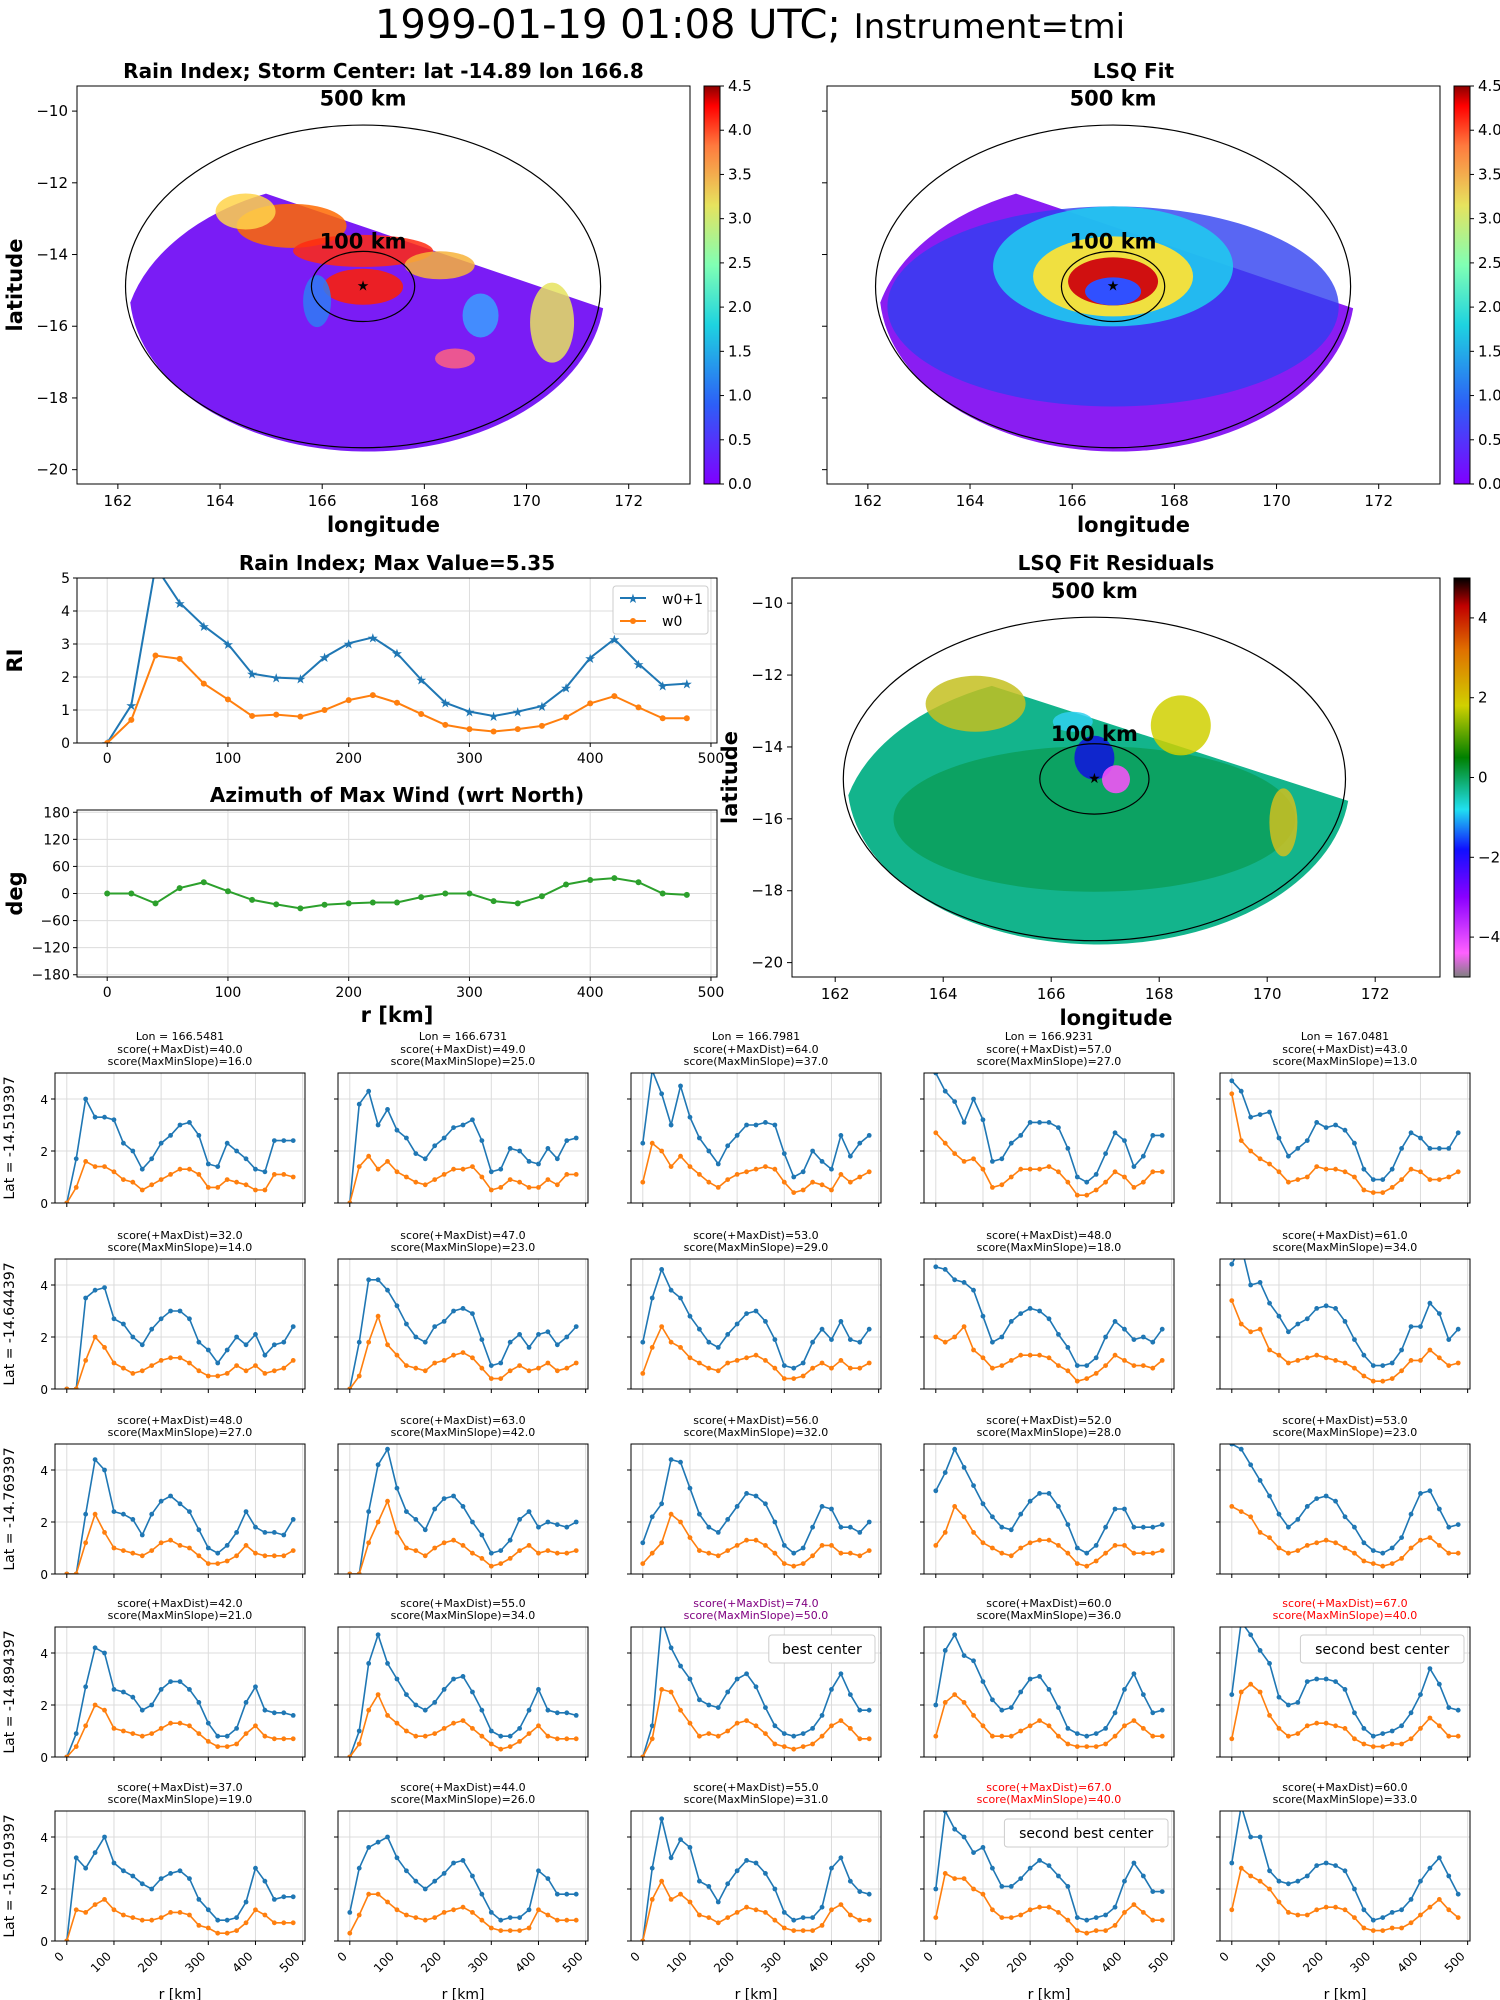  Describe the element at coordinates (687, 685) in the screenshot. I see `data-point: ★` at that location.